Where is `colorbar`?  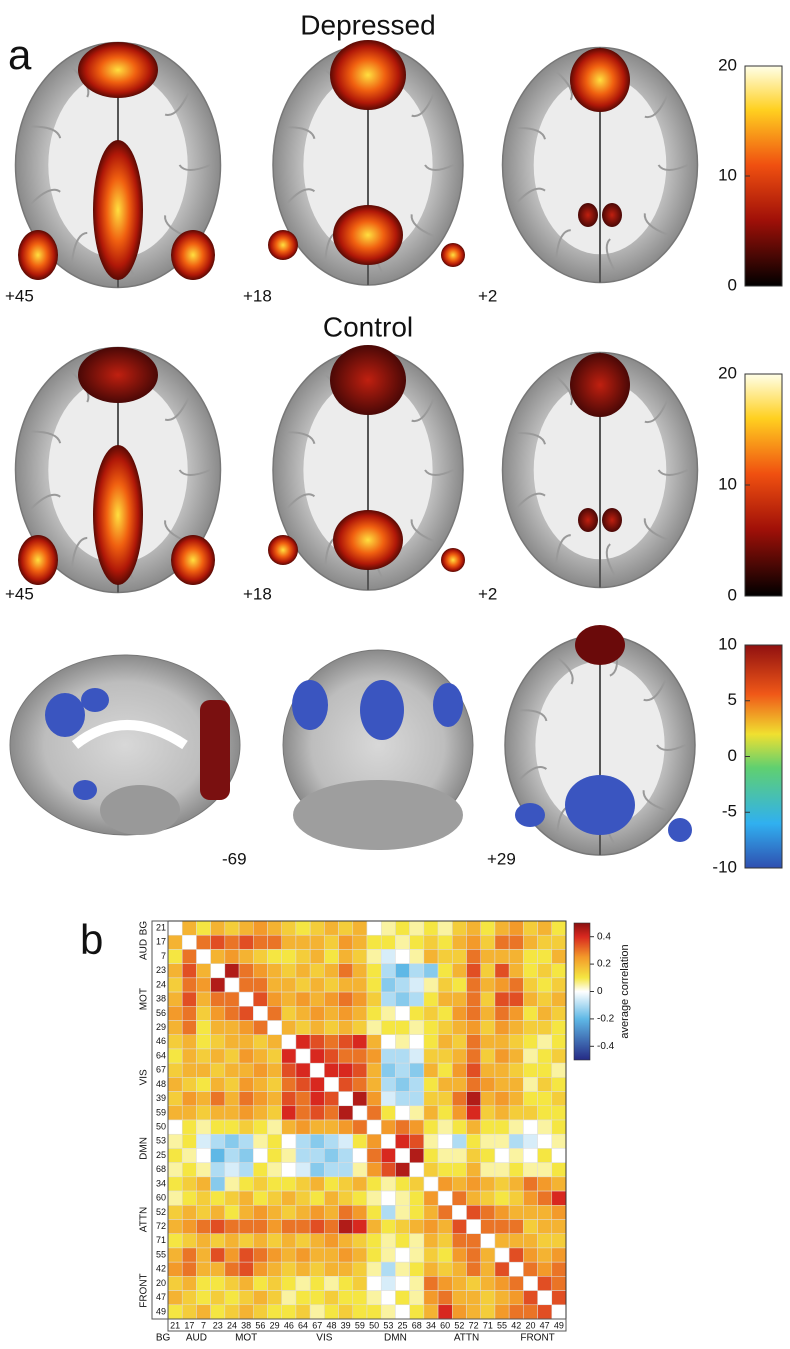 colorbar is located at coordinates (763, 176).